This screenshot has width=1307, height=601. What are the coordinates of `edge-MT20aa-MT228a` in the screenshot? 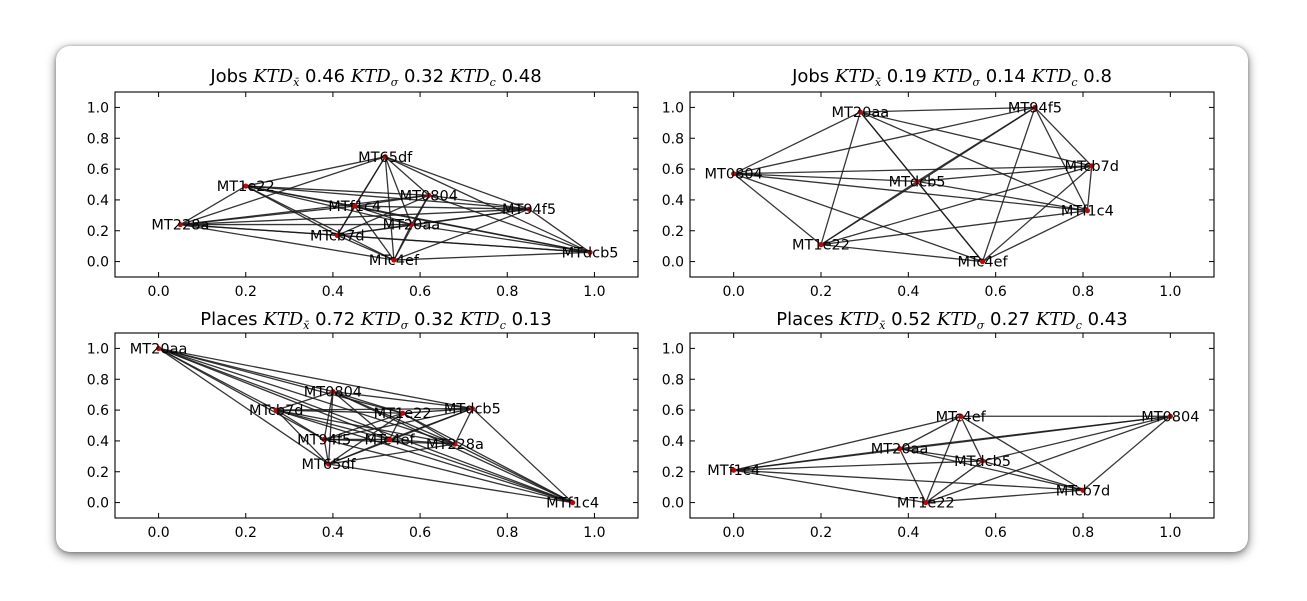 It's located at (307, 396).